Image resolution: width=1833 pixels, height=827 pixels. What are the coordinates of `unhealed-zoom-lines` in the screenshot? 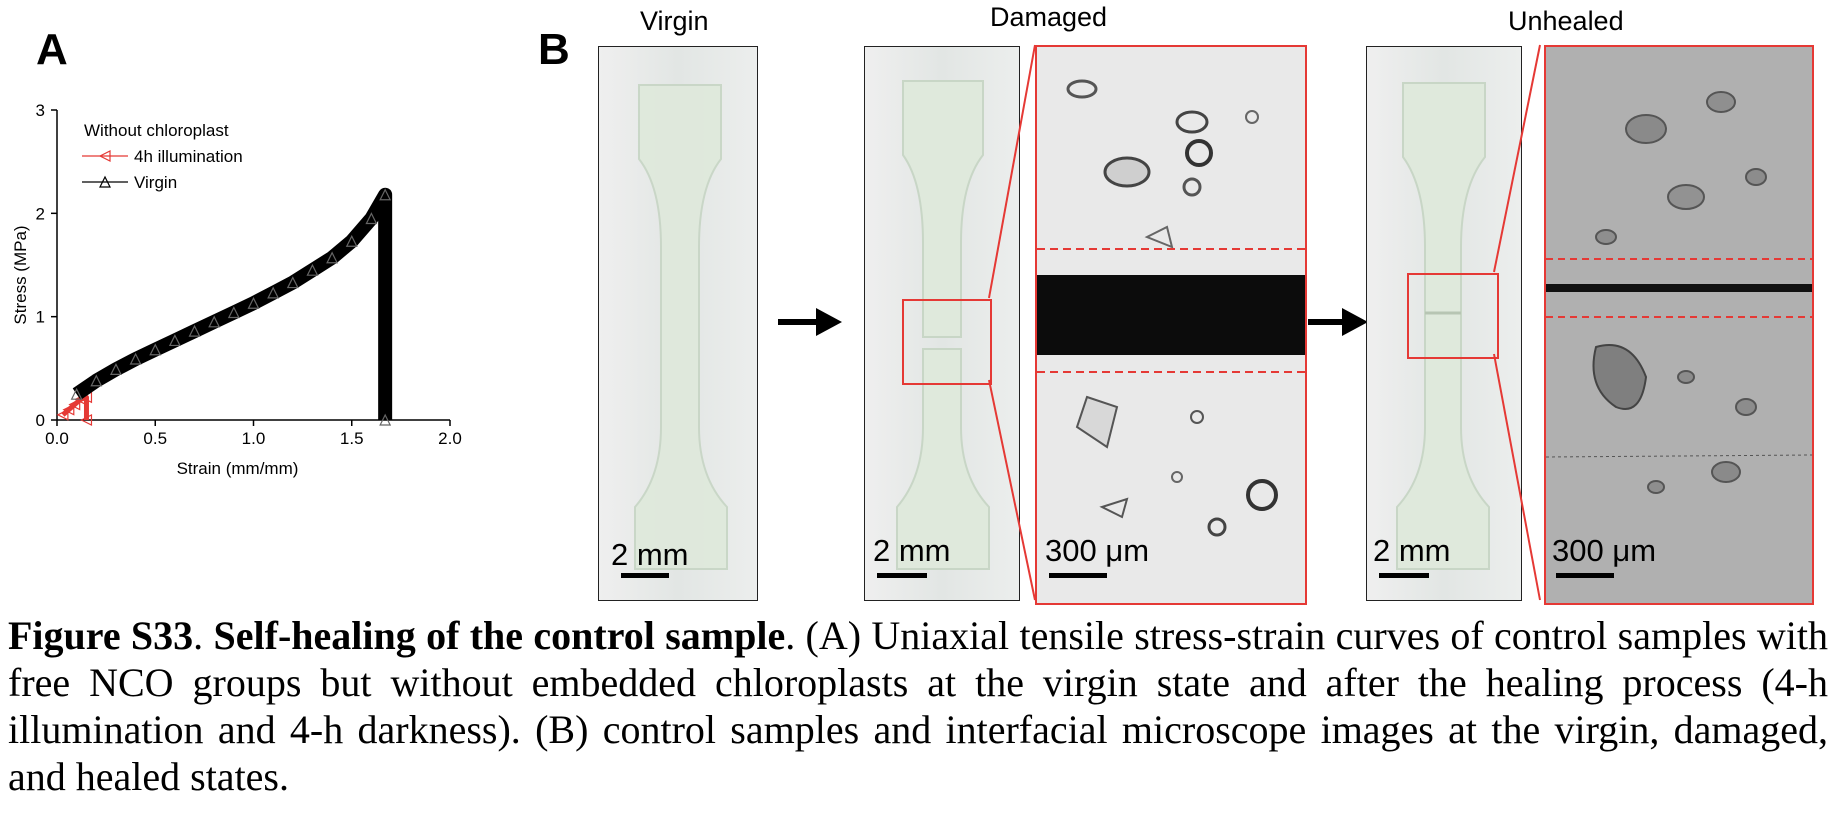 It's located at (1517, 322).